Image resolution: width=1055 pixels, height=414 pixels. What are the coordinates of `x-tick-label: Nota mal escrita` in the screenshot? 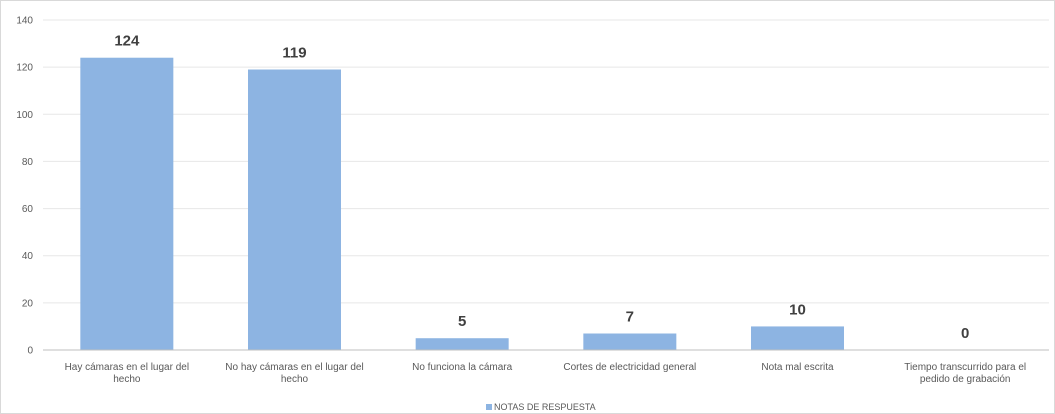 It's located at (797, 367).